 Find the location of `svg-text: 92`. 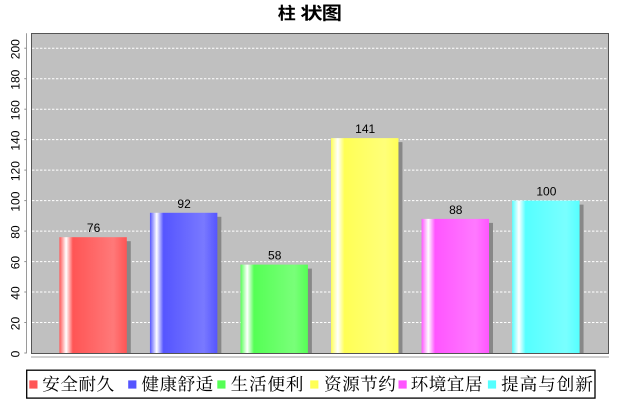

svg-text: 92 is located at coordinates (184, 204).